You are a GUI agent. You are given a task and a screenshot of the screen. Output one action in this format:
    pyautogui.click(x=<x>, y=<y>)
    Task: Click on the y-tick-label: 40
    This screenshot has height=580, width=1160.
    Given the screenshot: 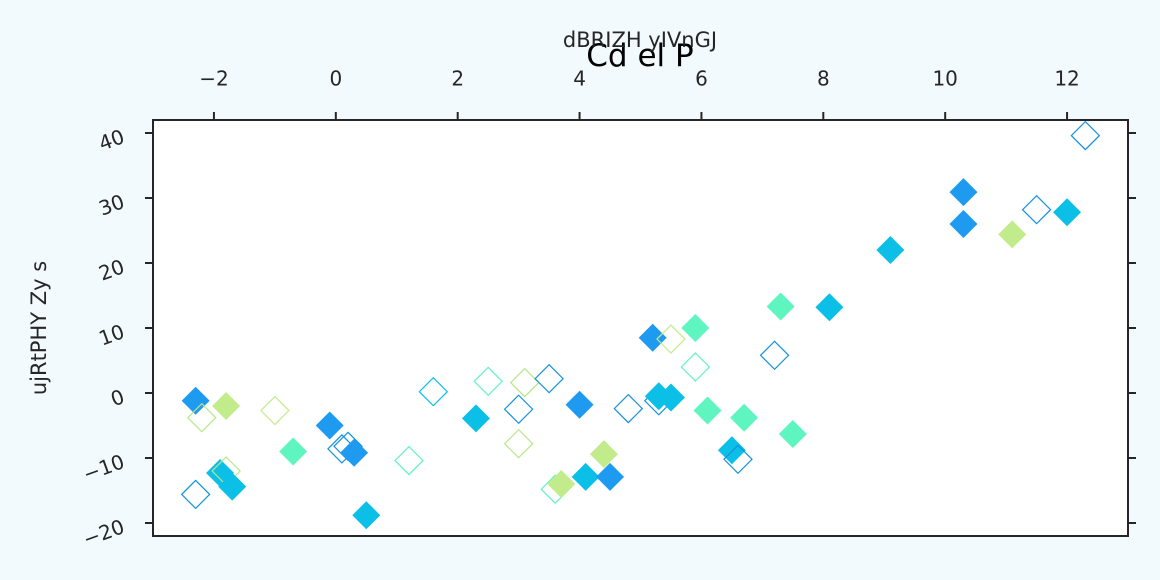 What is the action you would take?
    pyautogui.click(x=111, y=139)
    